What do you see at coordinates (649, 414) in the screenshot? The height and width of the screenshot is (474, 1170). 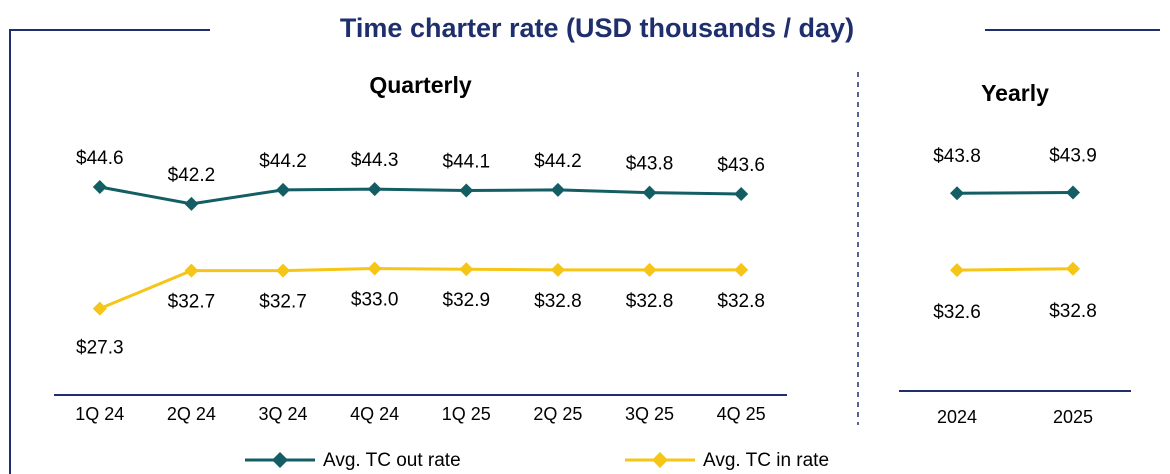 I see `x-tick-label: 3Q 25` at bounding box center [649, 414].